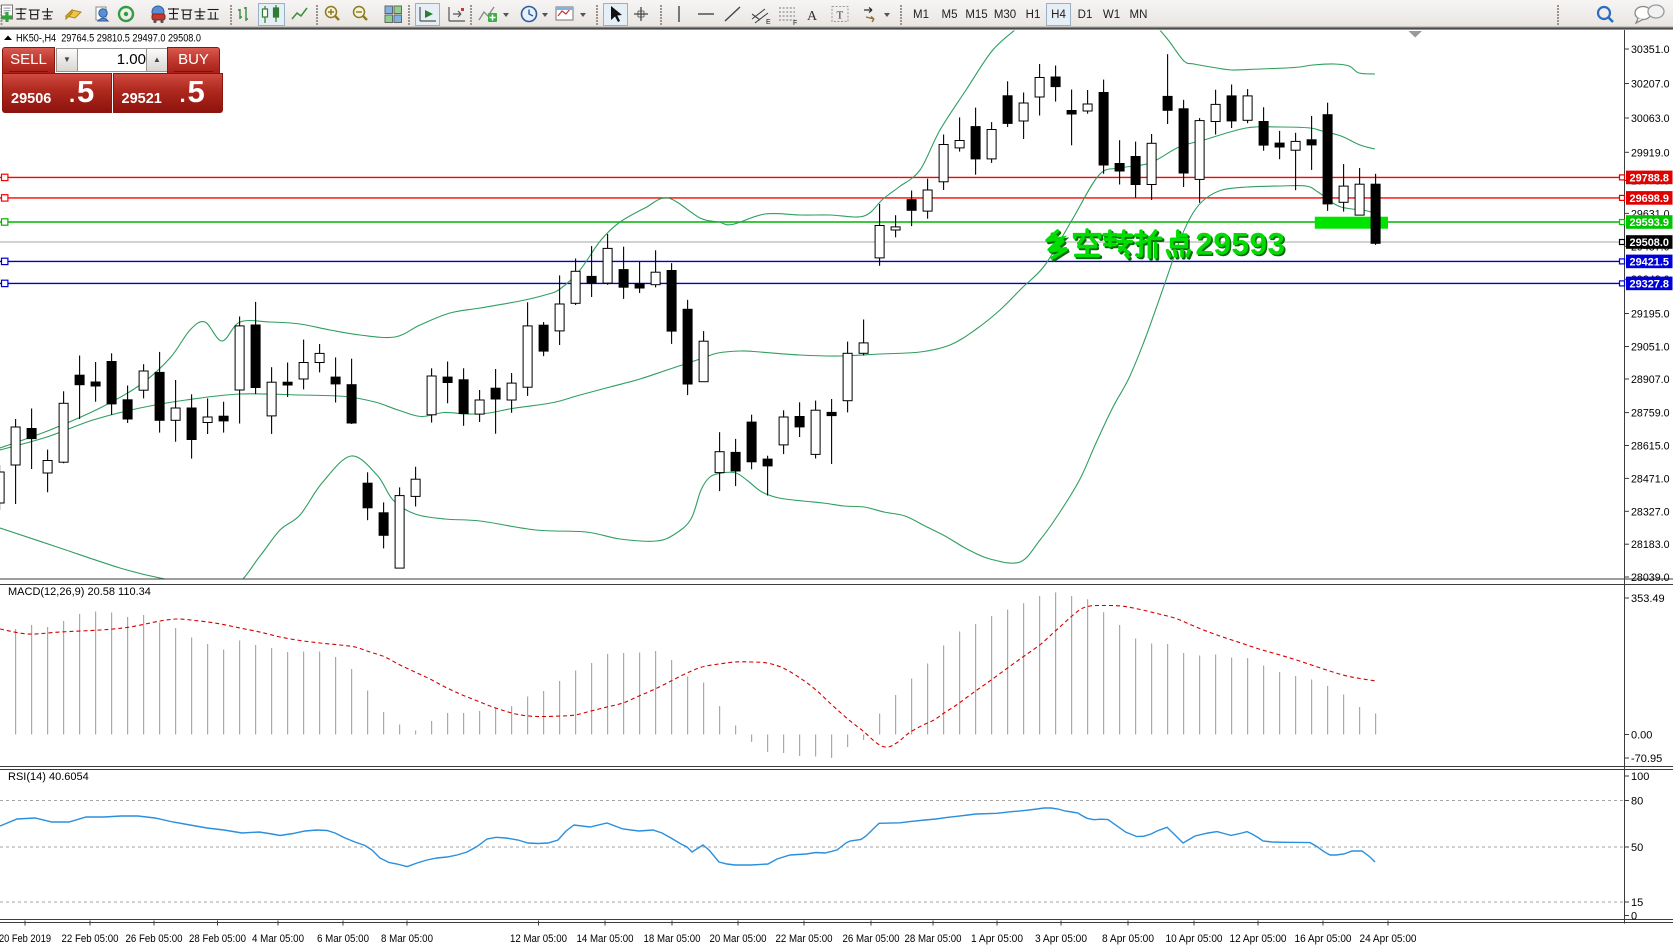  Describe the element at coordinates (997, 939) in the screenshot. I see `svg-text: 1 Apr 05:00` at that location.